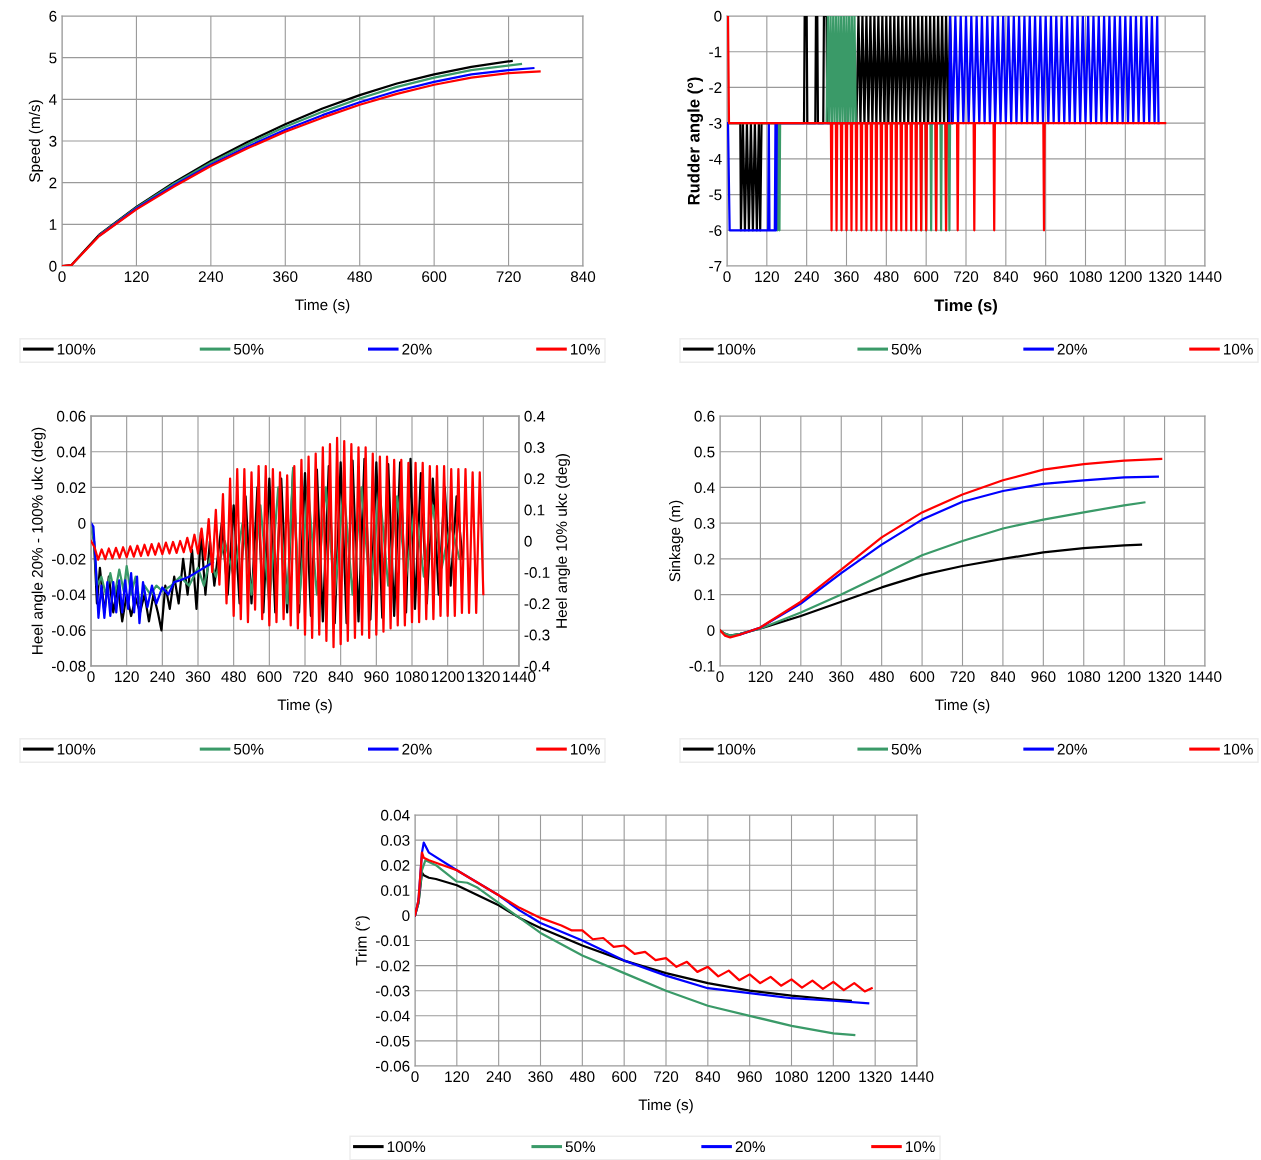  Describe the element at coordinates (704, 452) in the screenshot. I see `y-tick-label: 0.5` at that location.